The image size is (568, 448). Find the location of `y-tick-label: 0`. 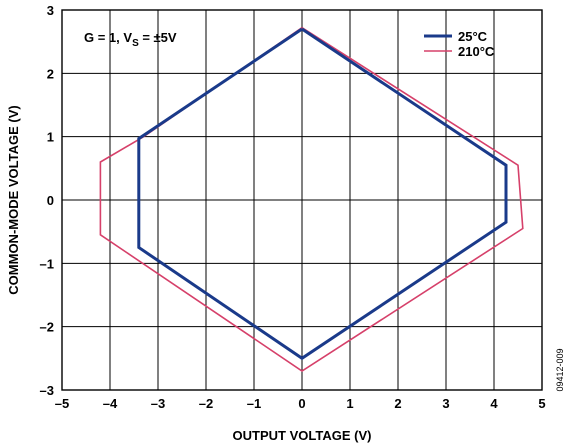

y-tick-label: 0 is located at coordinates (50, 200).